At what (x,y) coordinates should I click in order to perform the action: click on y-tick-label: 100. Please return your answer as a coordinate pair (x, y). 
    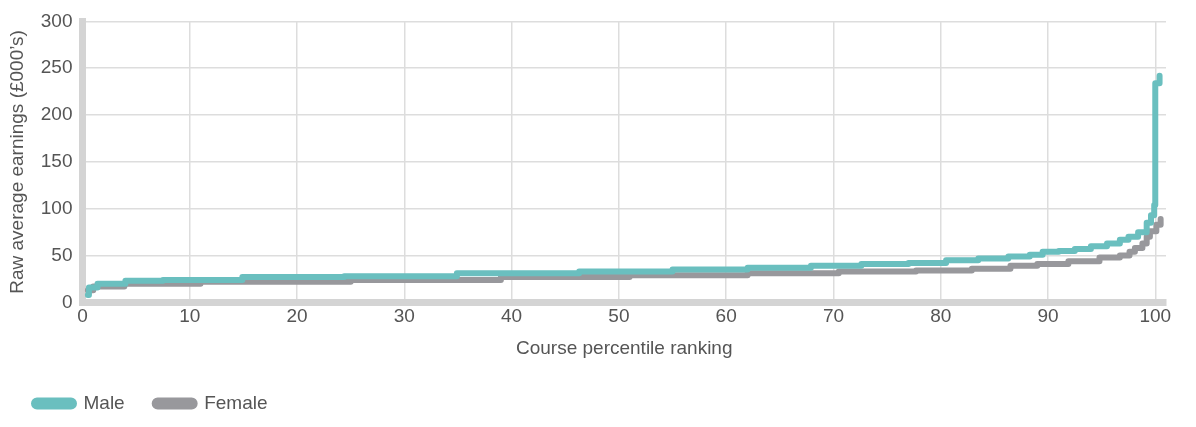
    Looking at the image, I should click on (56, 207).